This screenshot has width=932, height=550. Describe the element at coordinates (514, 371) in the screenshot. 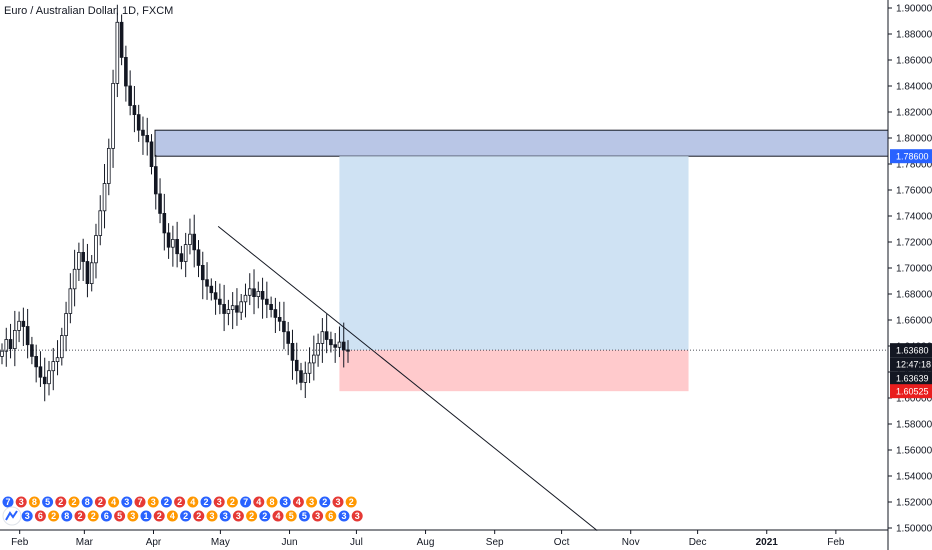

I see `position-stop-area` at that location.